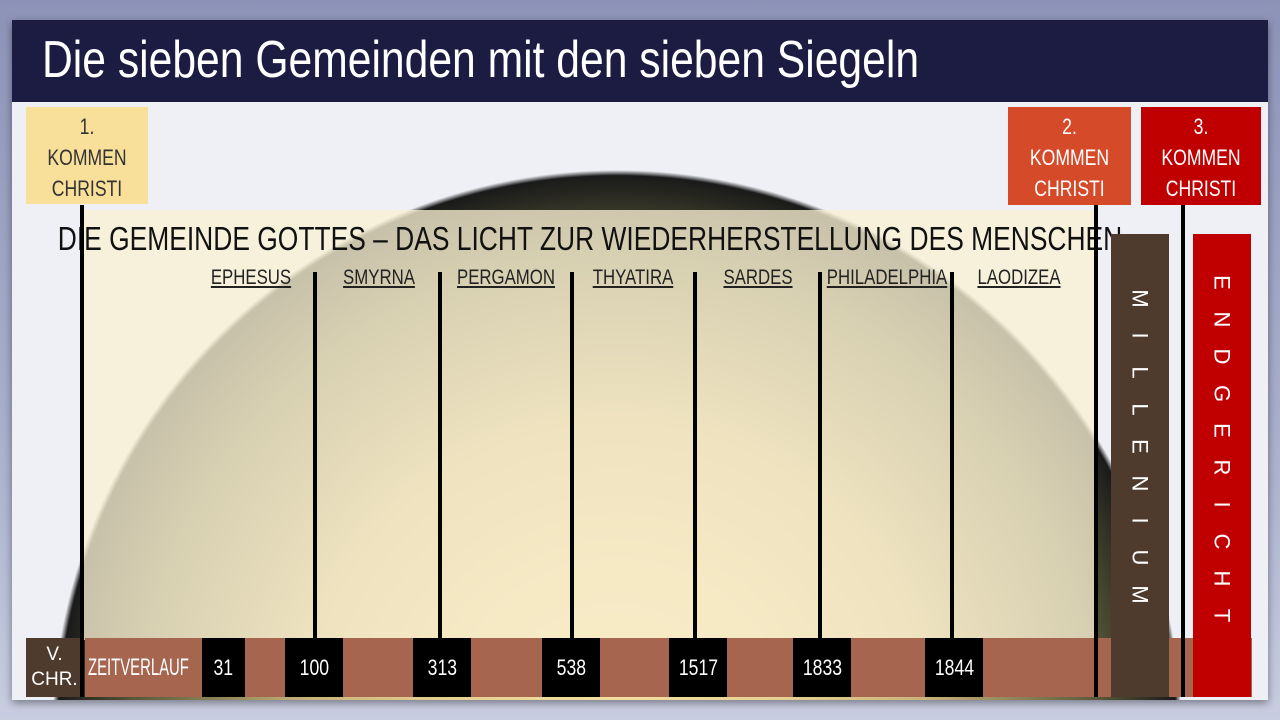 The width and height of the screenshot is (1280, 720). I want to click on church-pergamon: PERGAMON, so click(506, 277).